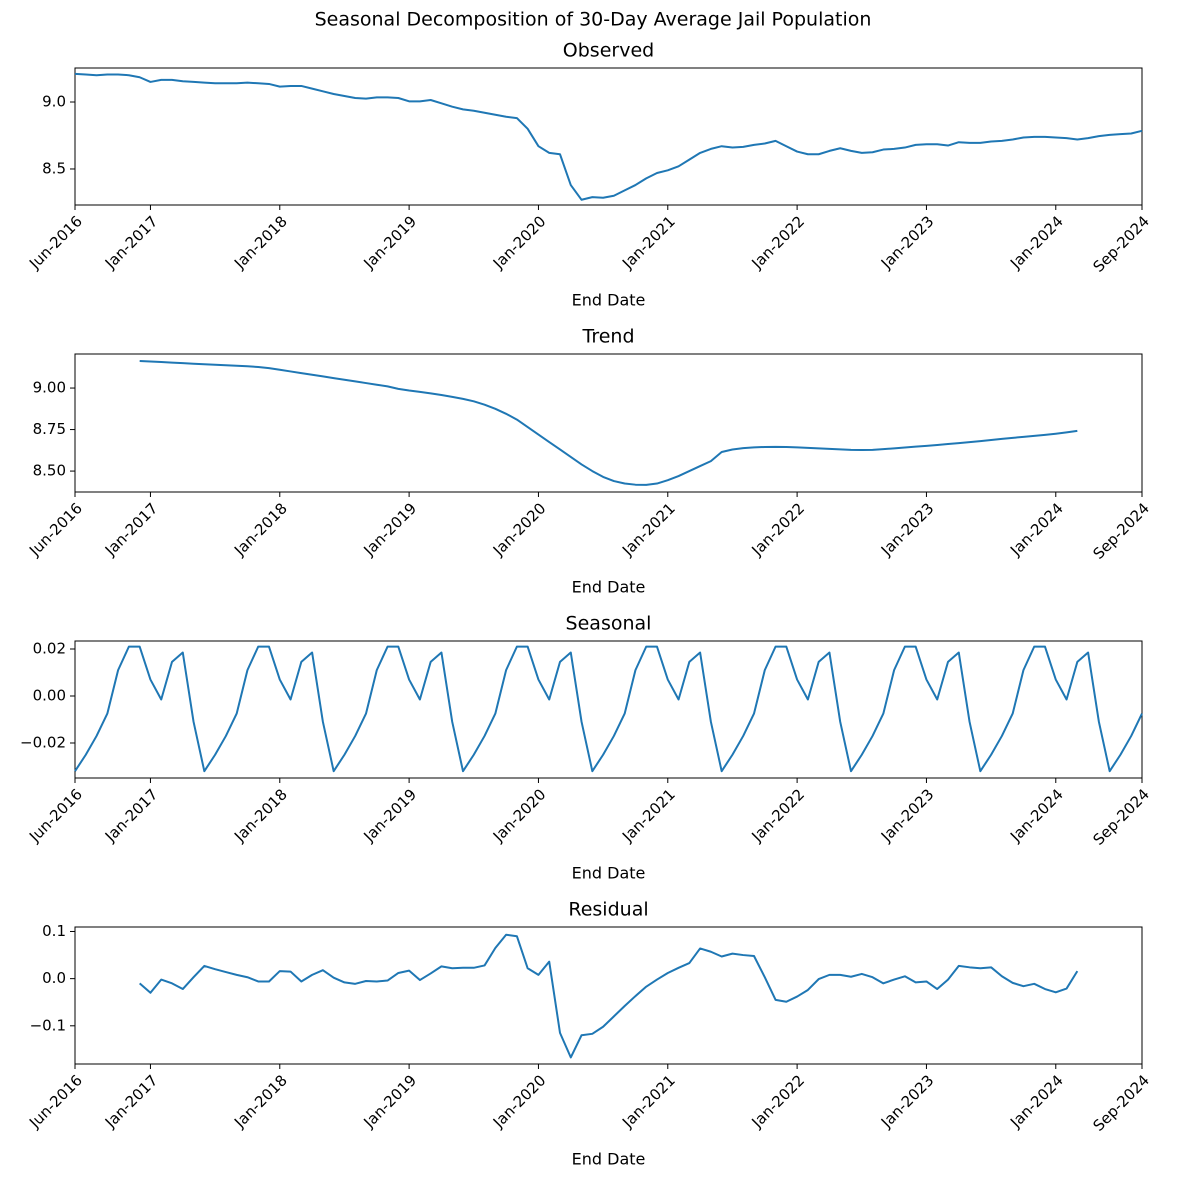  I want to click on y-tick-label: −0.1, so click(48, 1025).